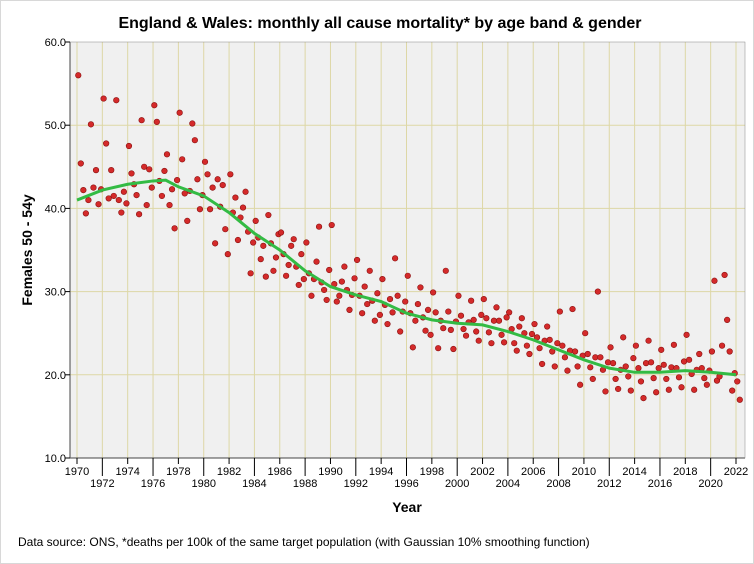 This screenshot has width=754, height=564. What do you see at coordinates (229, 472) in the screenshot?
I see `x-tick-label: 1982` at bounding box center [229, 472].